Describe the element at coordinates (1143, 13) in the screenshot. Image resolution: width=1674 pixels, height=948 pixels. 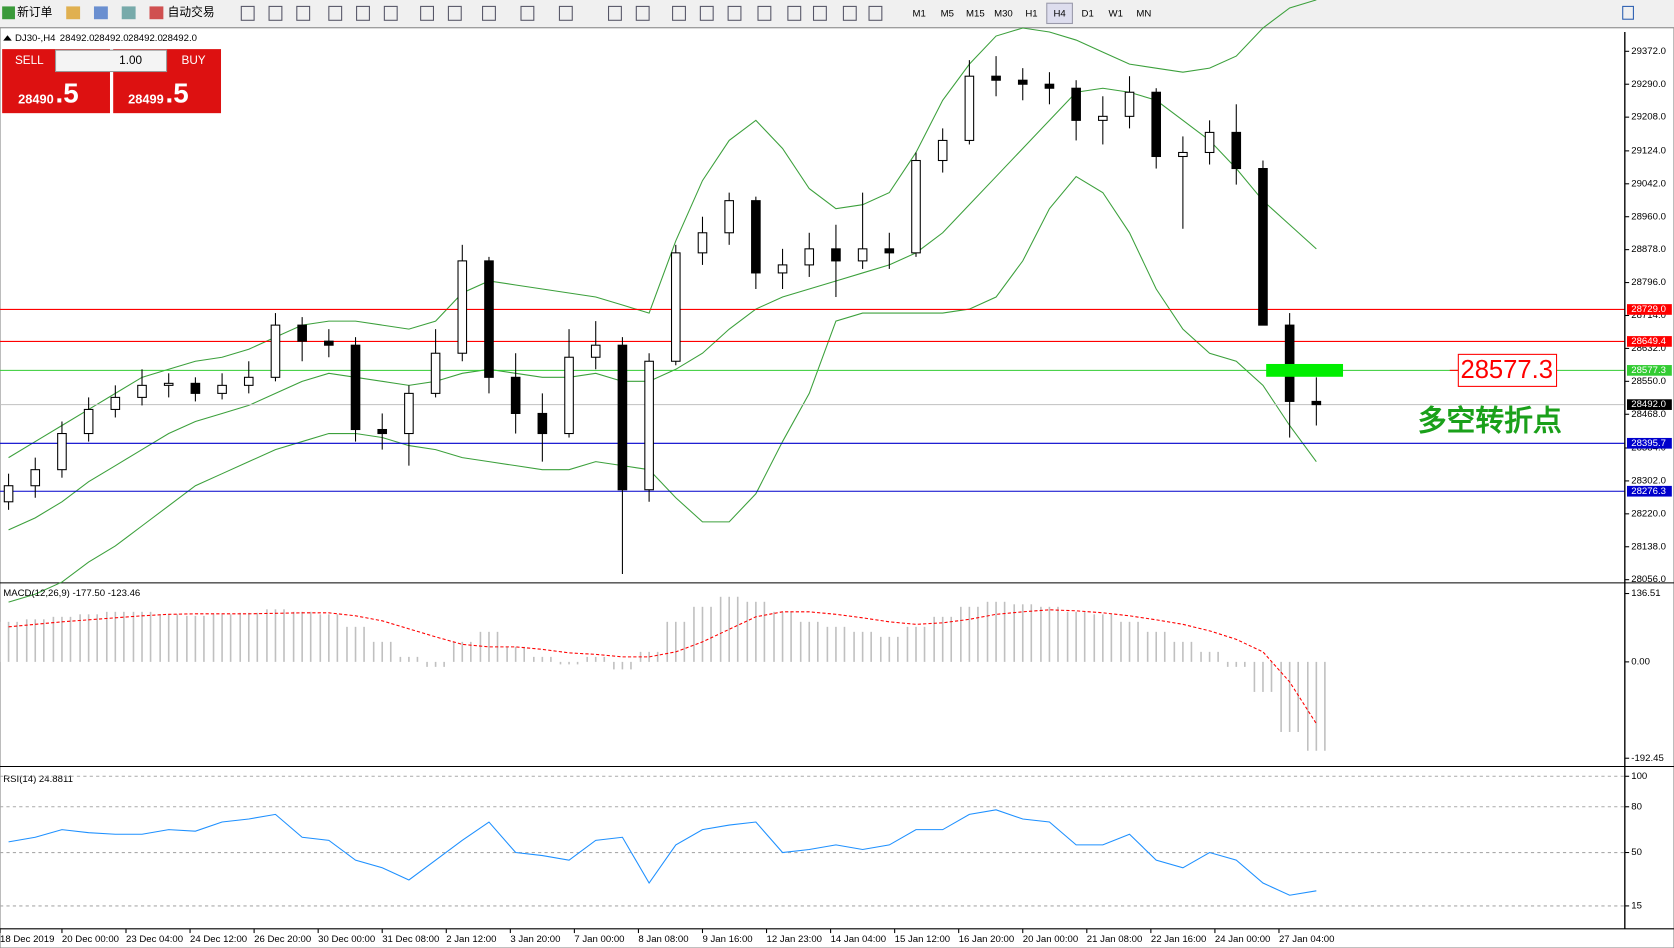
I see `timeframe: MN` at that location.